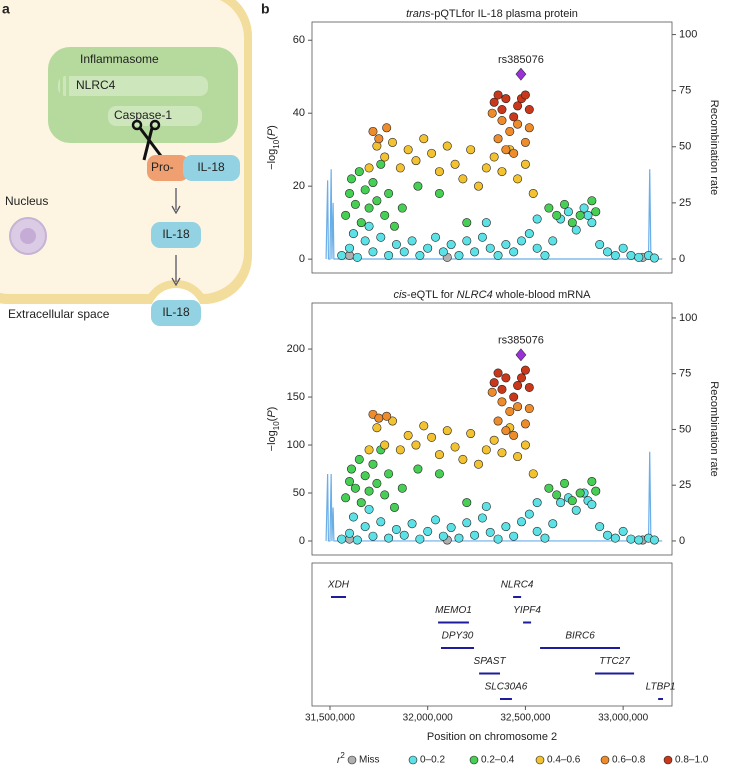 The image size is (730, 766). I want to click on y2-tick-label: 0, so click(682, 259).